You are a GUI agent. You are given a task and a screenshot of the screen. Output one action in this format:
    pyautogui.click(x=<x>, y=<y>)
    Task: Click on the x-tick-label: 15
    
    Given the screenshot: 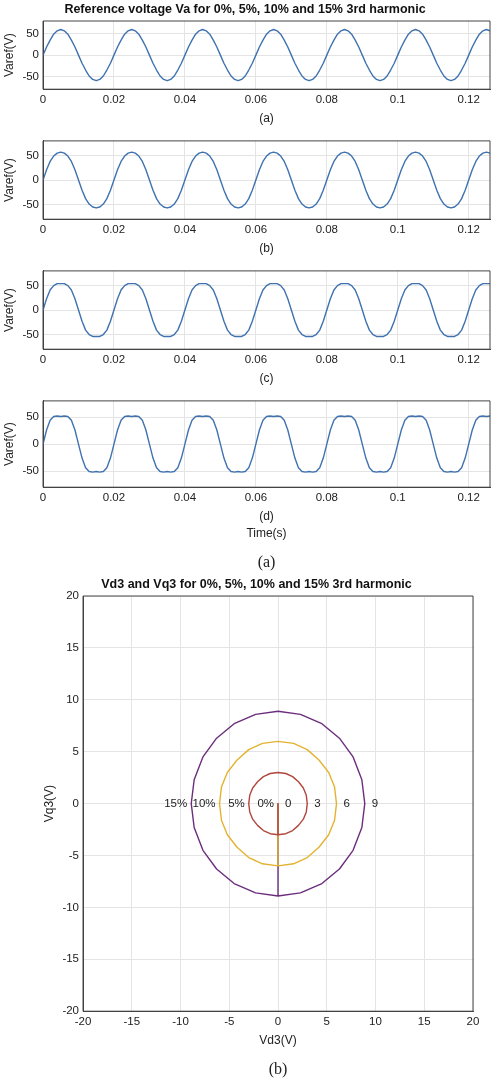 What is the action you would take?
    pyautogui.click(x=424, y=1021)
    